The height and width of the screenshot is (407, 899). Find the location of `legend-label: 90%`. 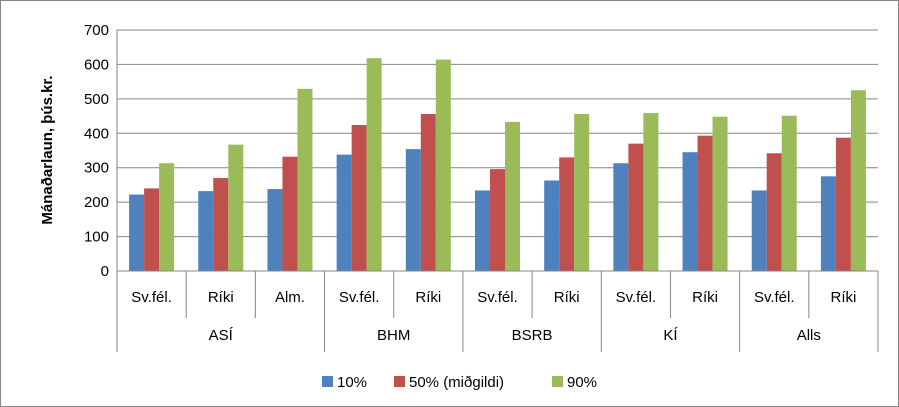

legend-label: 90% is located at coordinates (582, 382).